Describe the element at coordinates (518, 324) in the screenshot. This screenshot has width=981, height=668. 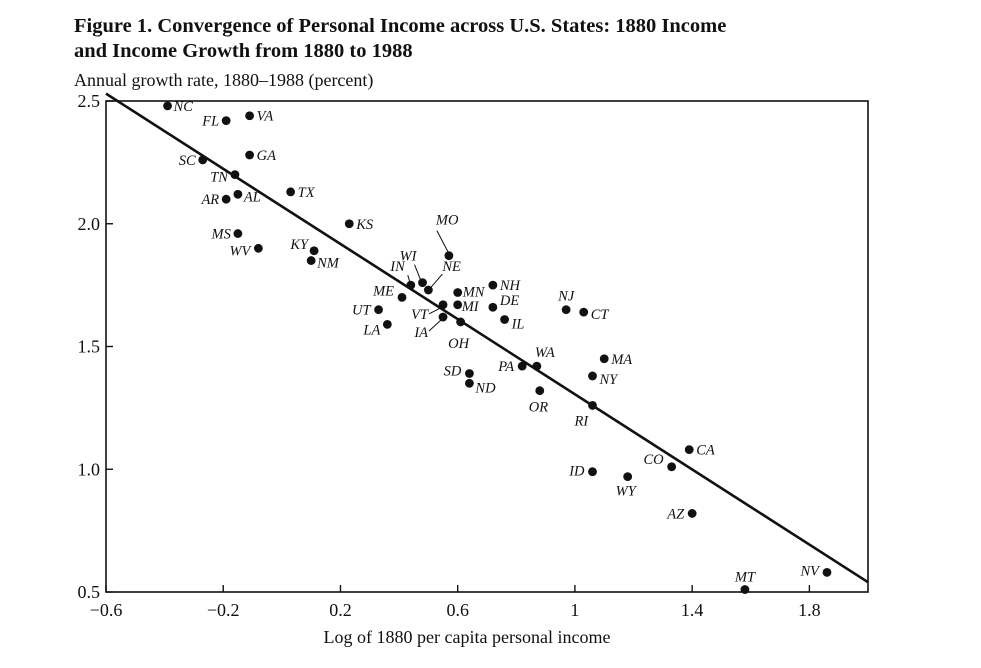
I see `point-label-il: IL` at that location.